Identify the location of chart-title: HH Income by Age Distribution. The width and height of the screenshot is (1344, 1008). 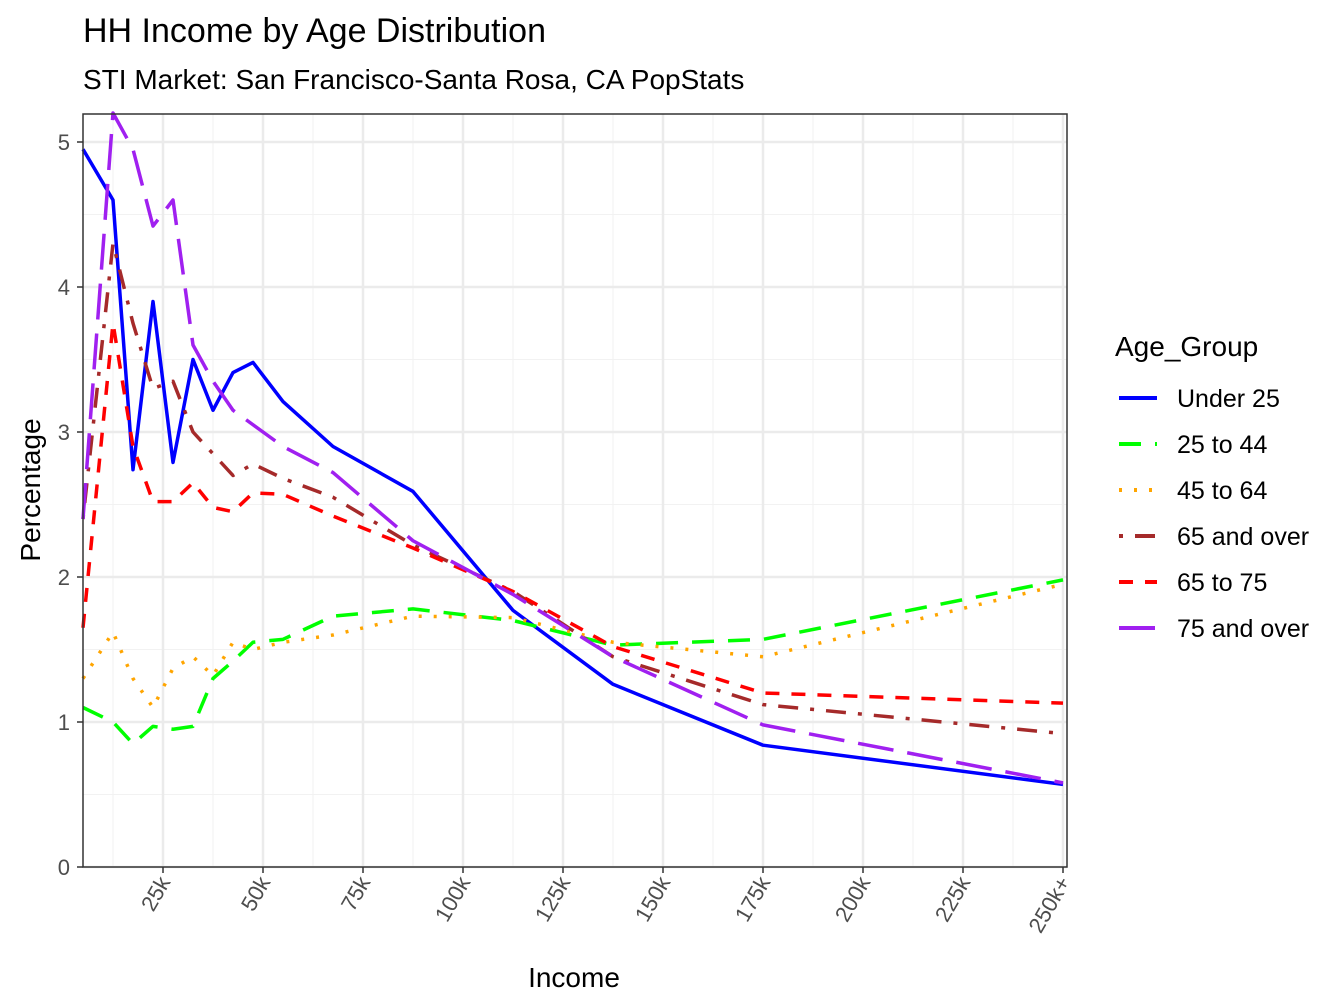
(314, 31).